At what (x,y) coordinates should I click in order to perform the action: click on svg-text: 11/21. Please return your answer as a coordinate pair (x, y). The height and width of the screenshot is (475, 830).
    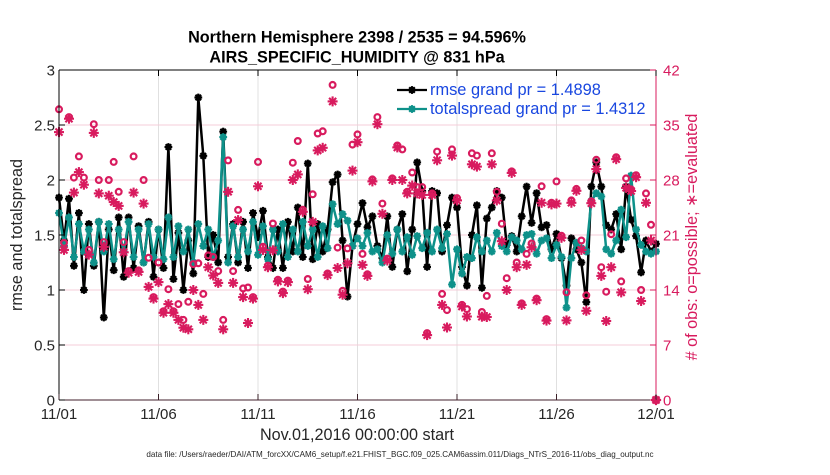
    Looking at the image, I should click on (457, 414).